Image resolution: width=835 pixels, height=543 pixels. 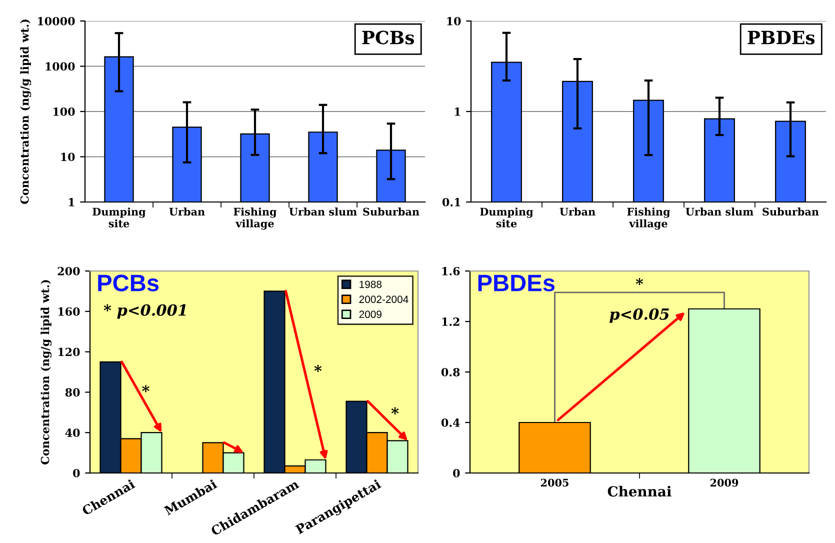 What do you see at coordinates (450, 422) in the screenshot?
I see `y-tick-label: 0.4` at bounding box center [450, 422].